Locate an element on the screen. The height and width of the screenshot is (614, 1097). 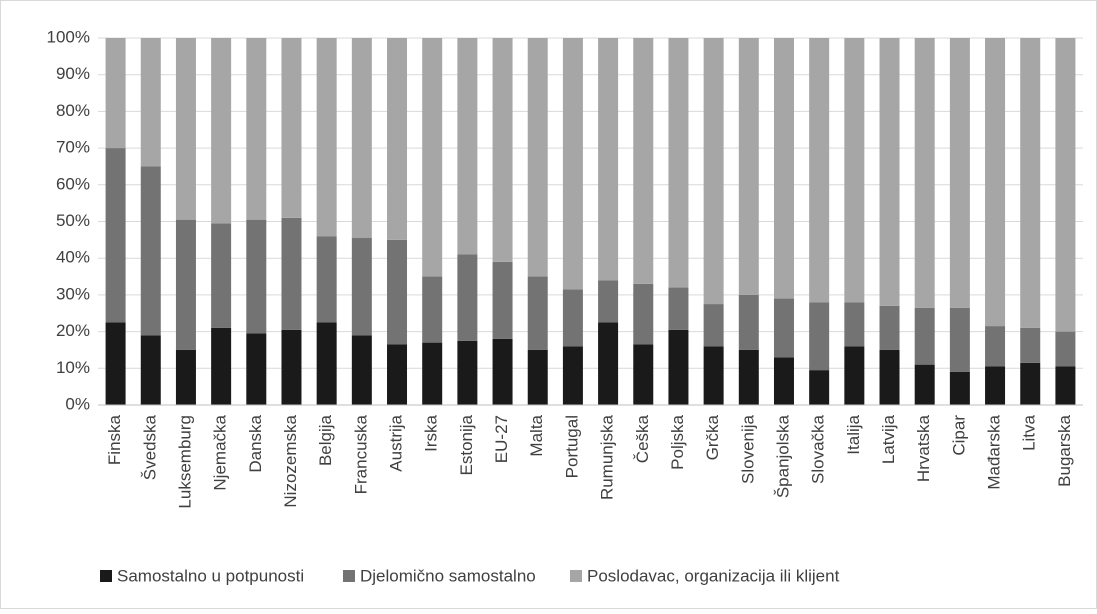
x-tick-label: Estonija is located at coordinates (466, 444).